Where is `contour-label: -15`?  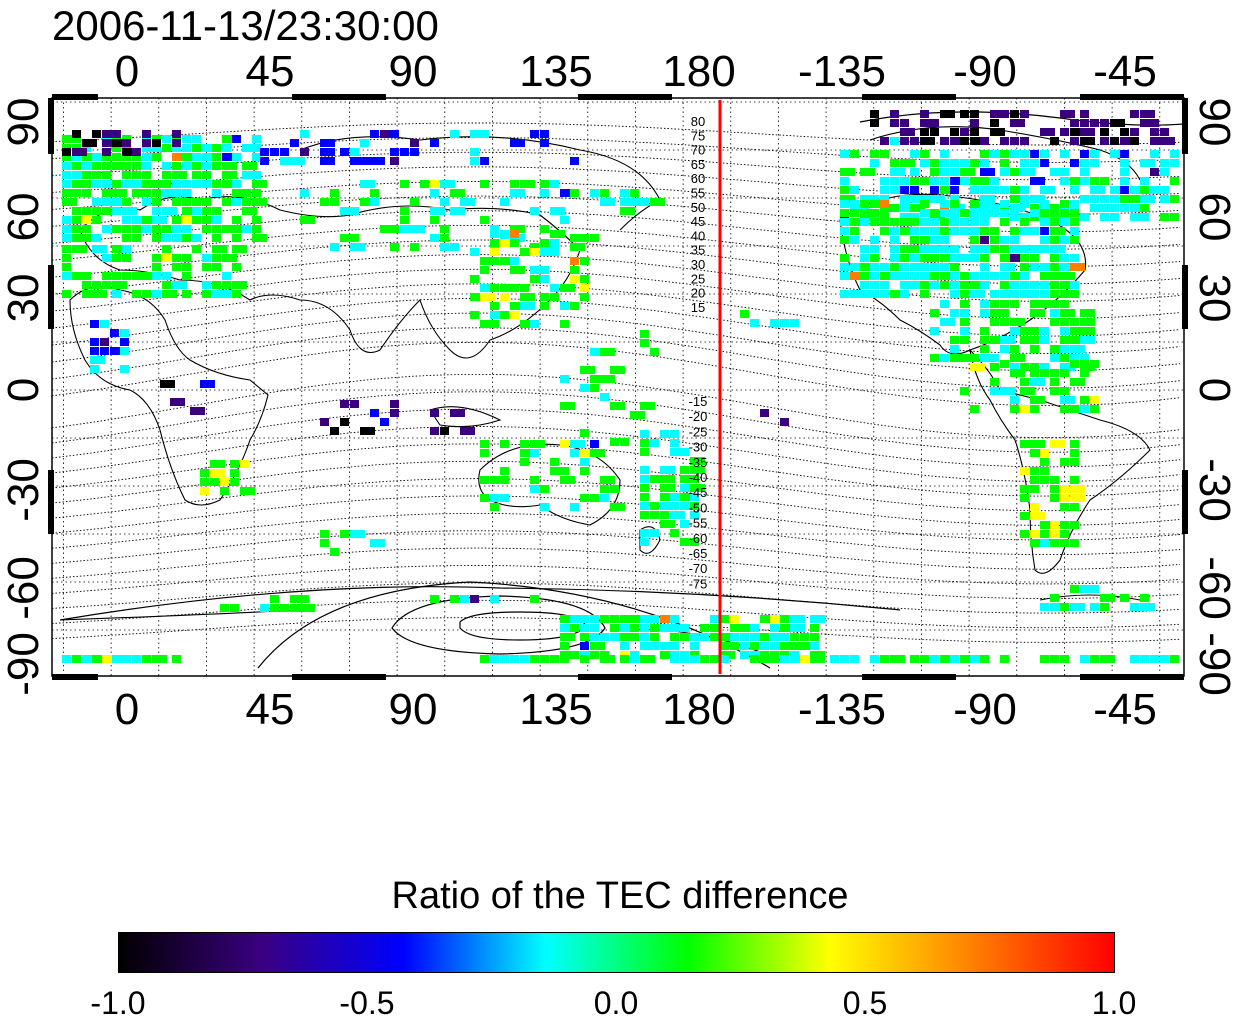 contour-label: -15 is located at coordinates (698, 401).